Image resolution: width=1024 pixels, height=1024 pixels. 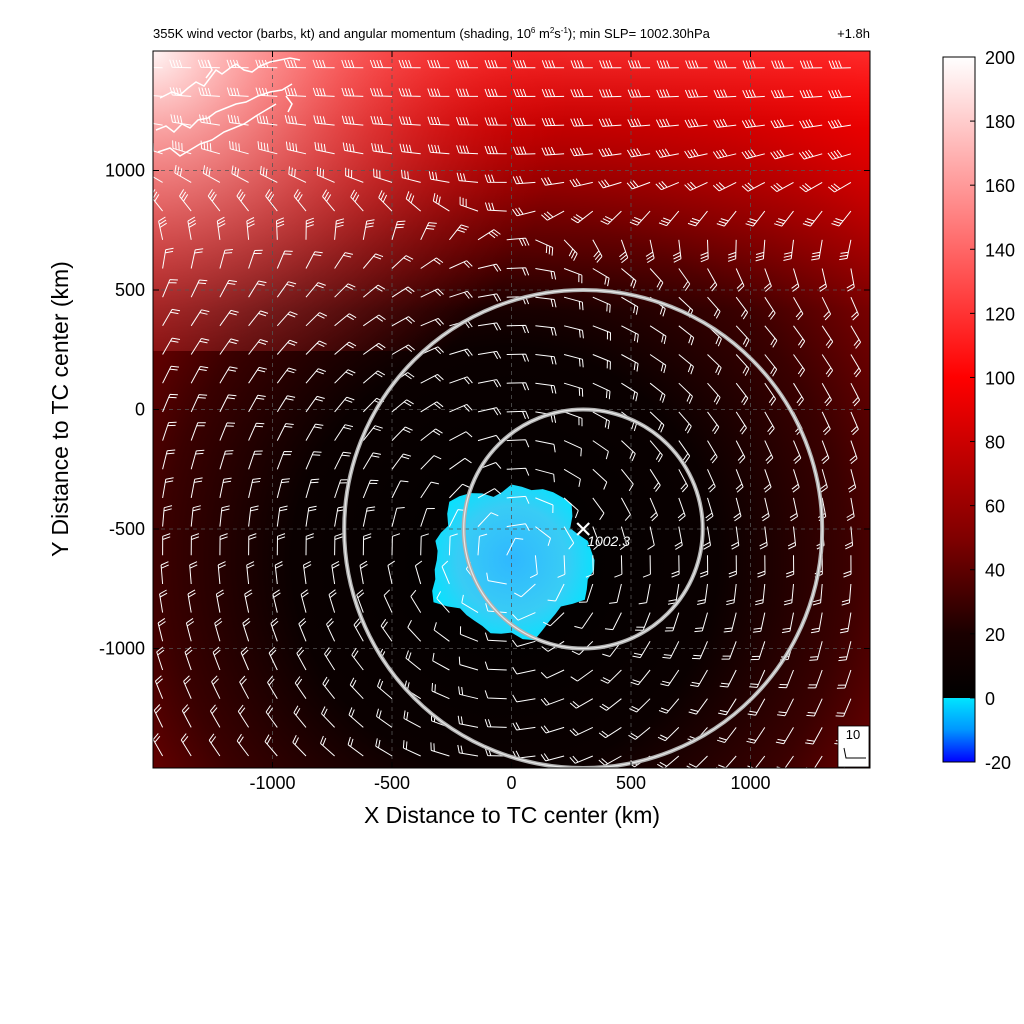 What do you see at coordinates (995, 507) in the screenshot?
I see `colorbar-tick-label: 60` at bounding box center [995, 507].